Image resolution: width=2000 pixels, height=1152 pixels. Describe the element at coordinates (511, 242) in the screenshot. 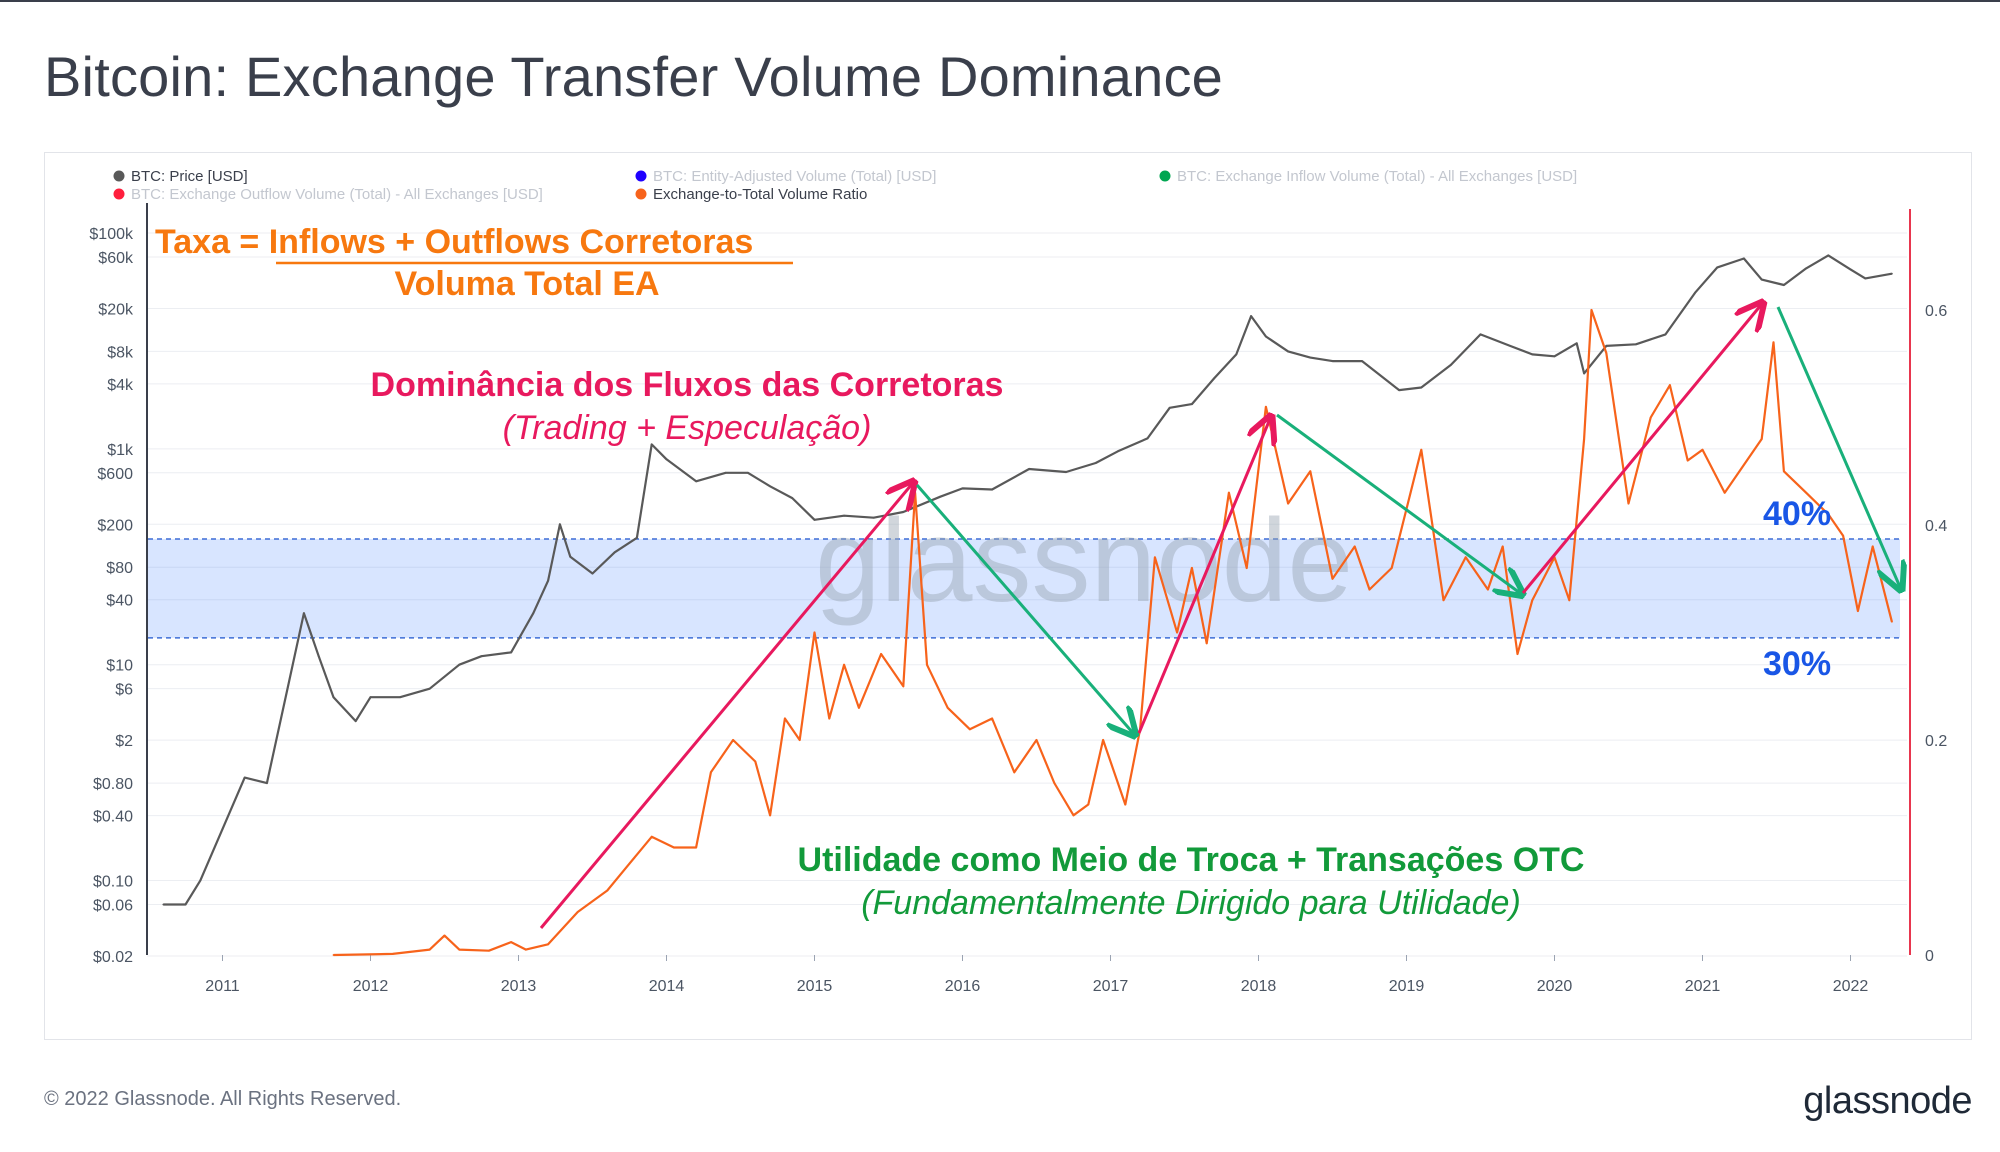

I see `formula-numerator: Inflows + Outflows Corretoras` at that location.